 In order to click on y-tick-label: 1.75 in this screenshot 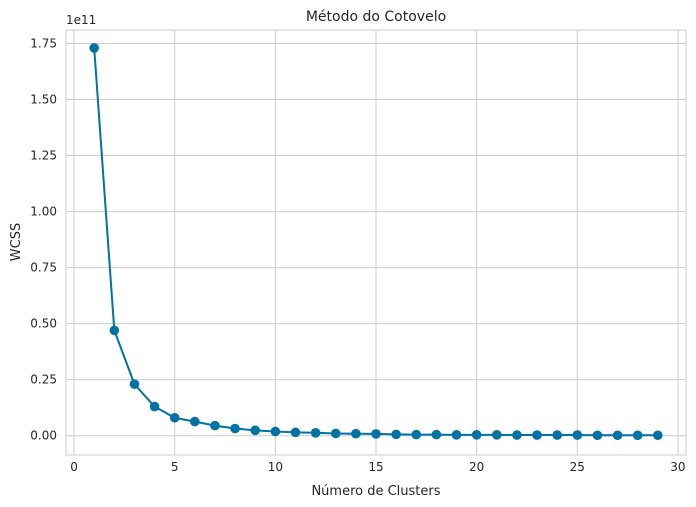, I will do `click(43, 43)`.